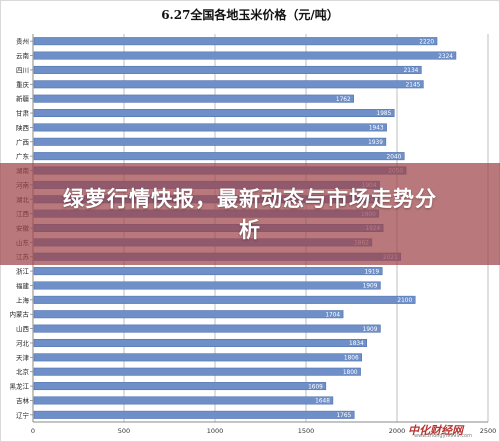  Describe the element at coordinates (23, 127) in the screenshot. I see `category-label: 陕西` at that location.